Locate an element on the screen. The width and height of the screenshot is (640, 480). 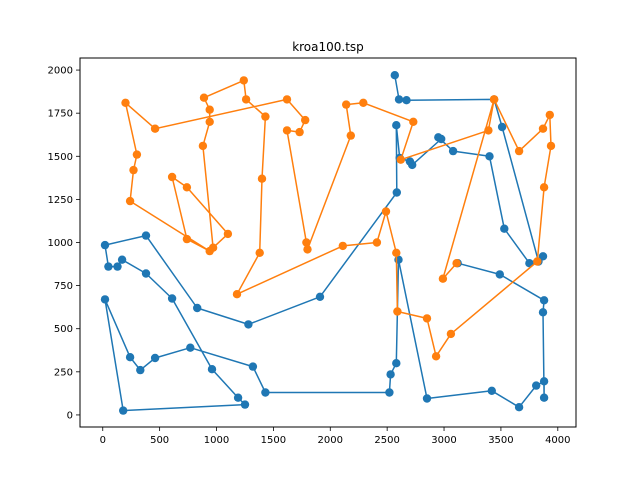
y-tick-label: 1250 is located at coordinates (60, 200).